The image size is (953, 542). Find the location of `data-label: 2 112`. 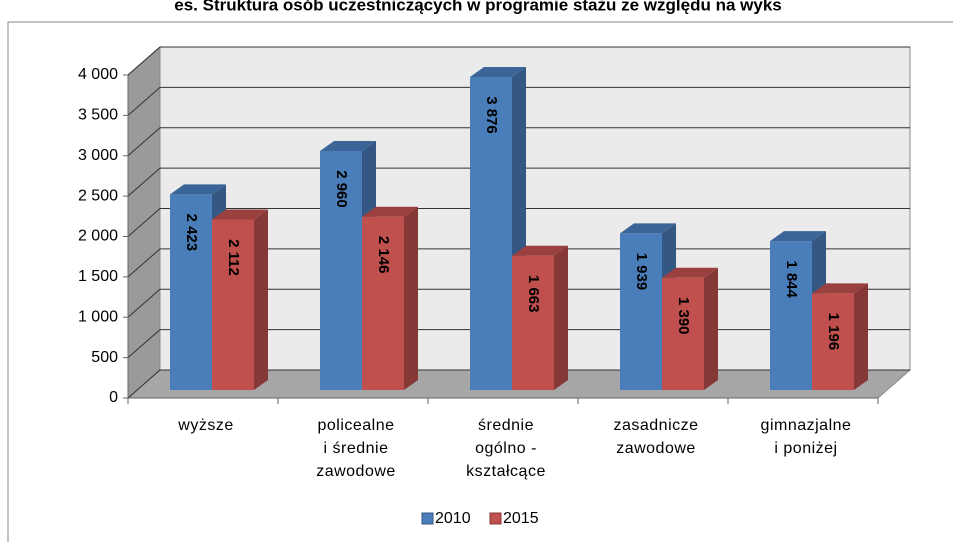

data-label: 2 112 is located at coordinates (233, 257).